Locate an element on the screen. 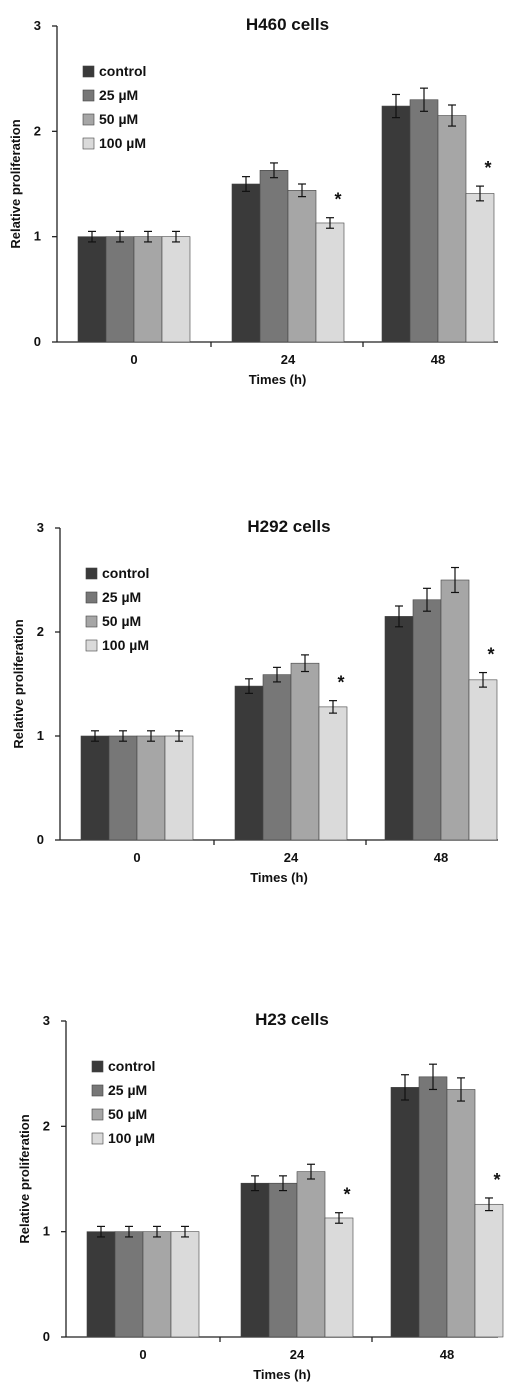 The height and width of the screenshot is (1390, 508). chart-title: H292 cells is located at coordinates (288, 526).